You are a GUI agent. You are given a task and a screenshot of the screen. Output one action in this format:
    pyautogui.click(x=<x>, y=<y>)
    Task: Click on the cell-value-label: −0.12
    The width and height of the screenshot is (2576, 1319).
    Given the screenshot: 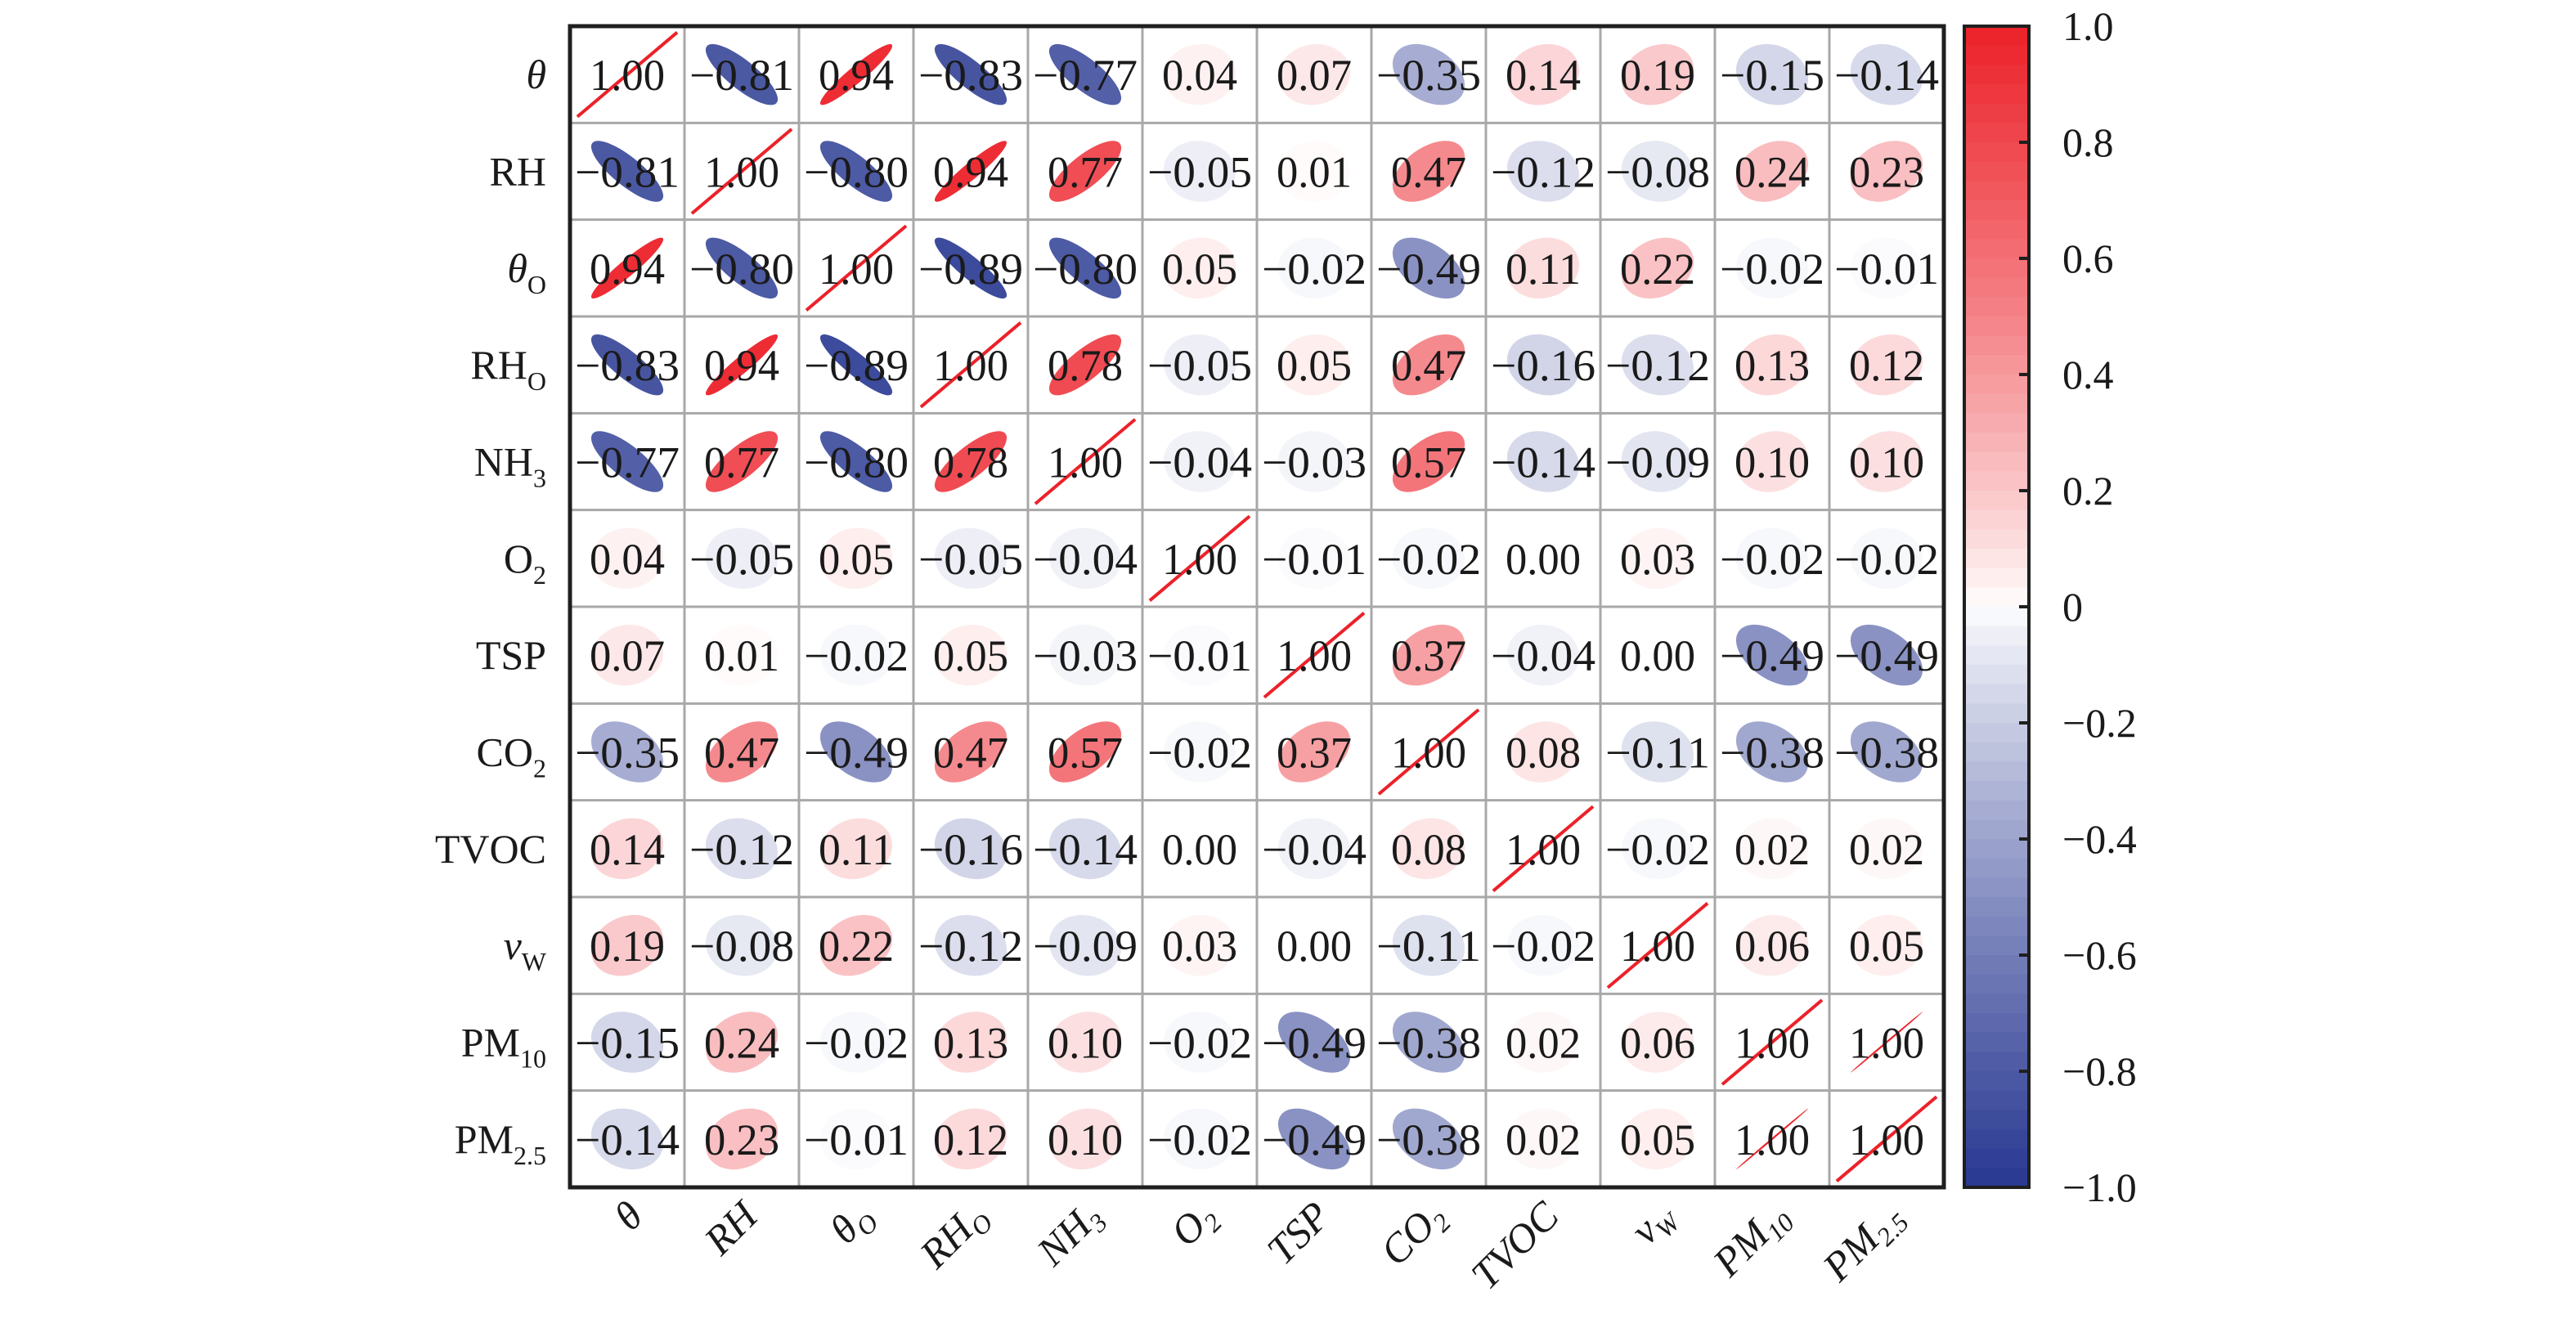 What is the action you would take?
    pyautogui.click(x=1543, y=172)
    